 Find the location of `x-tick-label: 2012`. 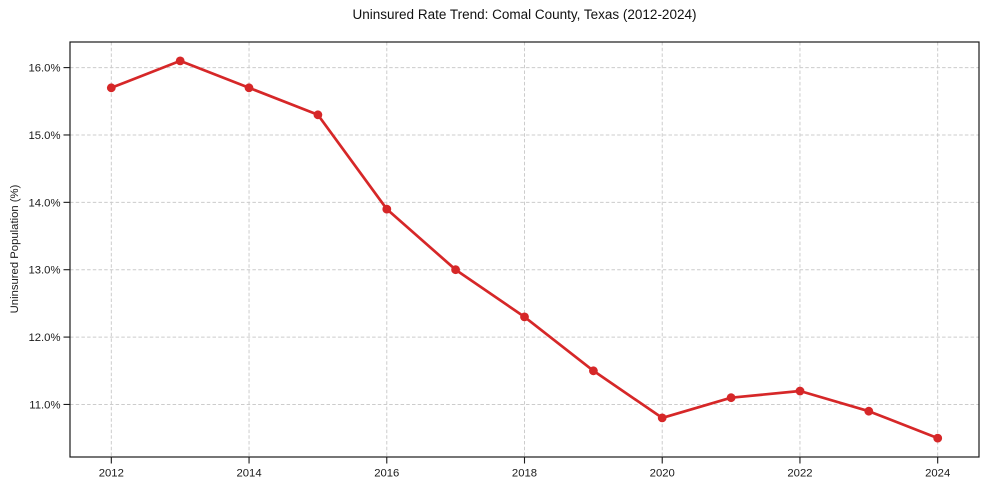

x-tick-label: 2012 is located at coordinates (111, 474).